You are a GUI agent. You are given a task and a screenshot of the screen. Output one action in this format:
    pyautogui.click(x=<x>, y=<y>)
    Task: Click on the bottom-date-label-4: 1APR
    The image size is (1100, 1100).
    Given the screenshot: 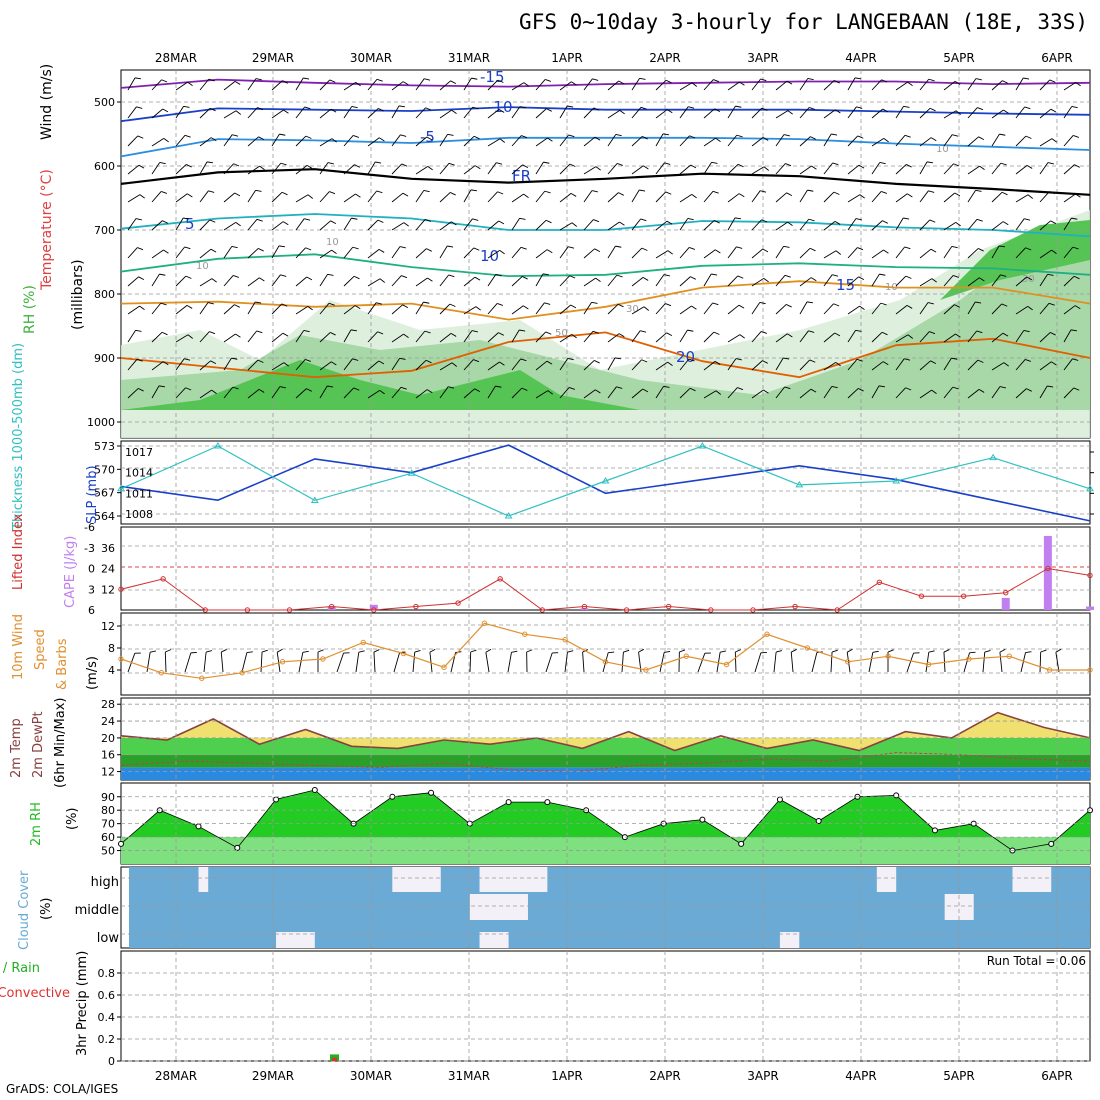 What is the action you would take?
    pyautogui.click(x=566, y=1076)
    